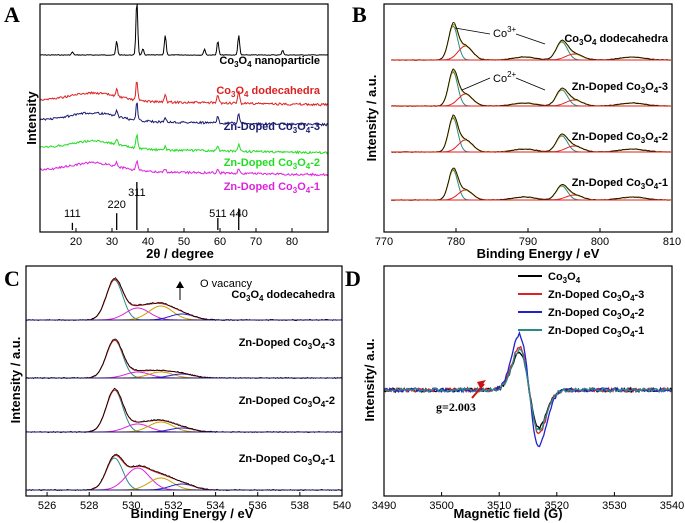  Describe the element at coordinates (301, 187) in the screenshot. I see `xrd-series-label-4-part: O` at that location.